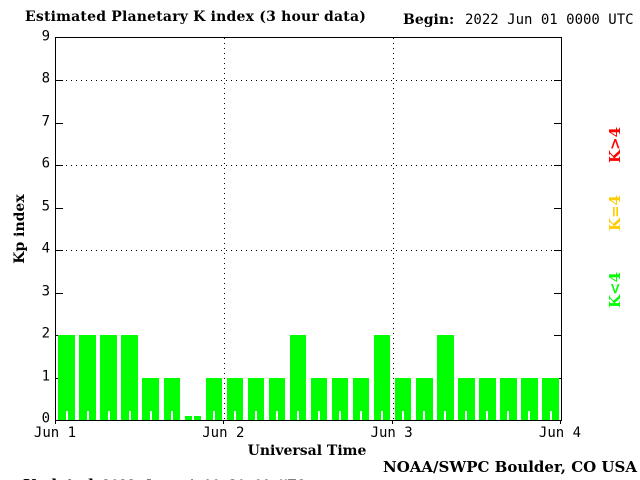  Describe the element at coordinates (615, 290) in the screenshot. I see `legend-item-below: K<4` at that location.